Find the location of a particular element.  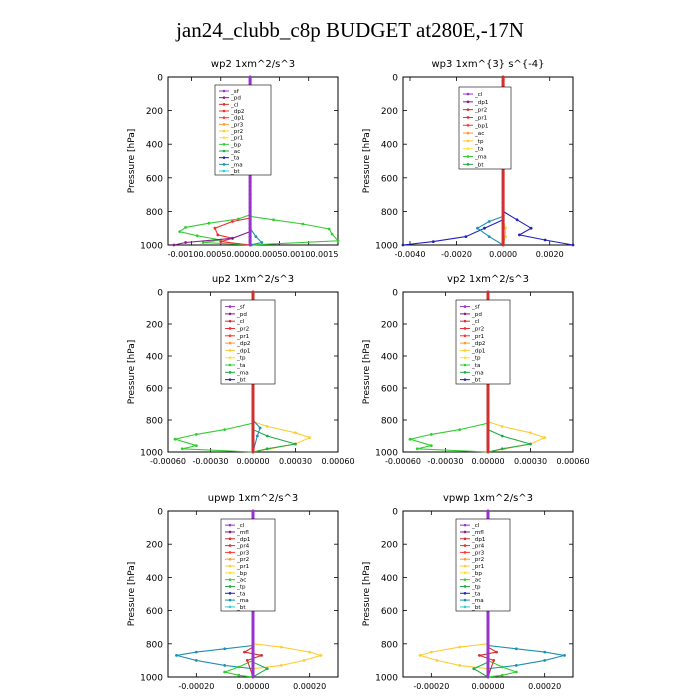

chart-4-ytick-label: 200 is located at coordinates (389, 326).